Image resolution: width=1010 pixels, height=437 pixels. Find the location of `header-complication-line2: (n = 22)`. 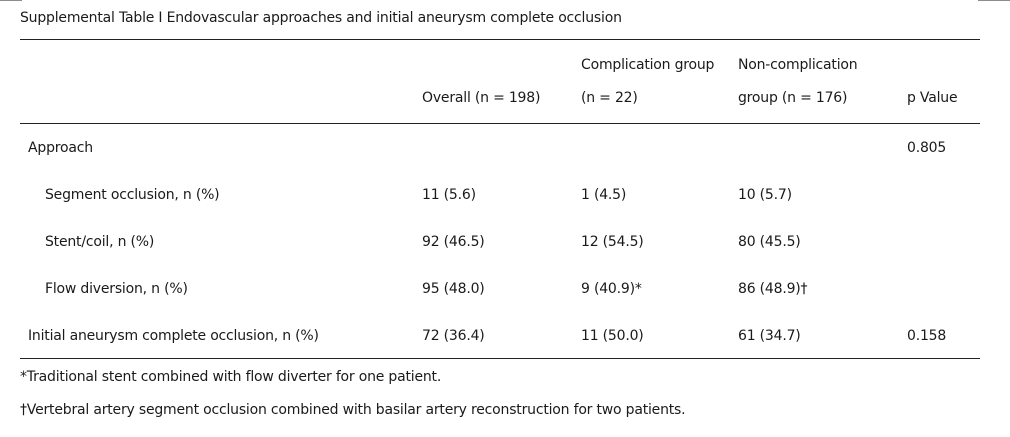

header-complication-line2: (n = 22) is located at coordinates (609, 98).